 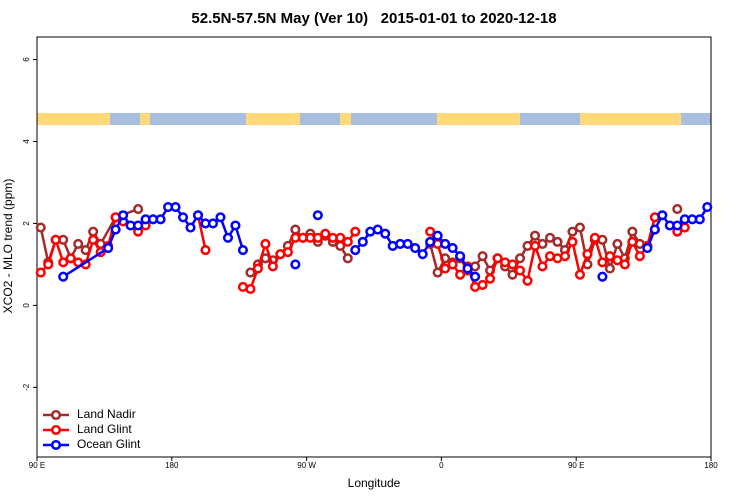 I want to click on land-ocean-band, so click(x=374, y=119).